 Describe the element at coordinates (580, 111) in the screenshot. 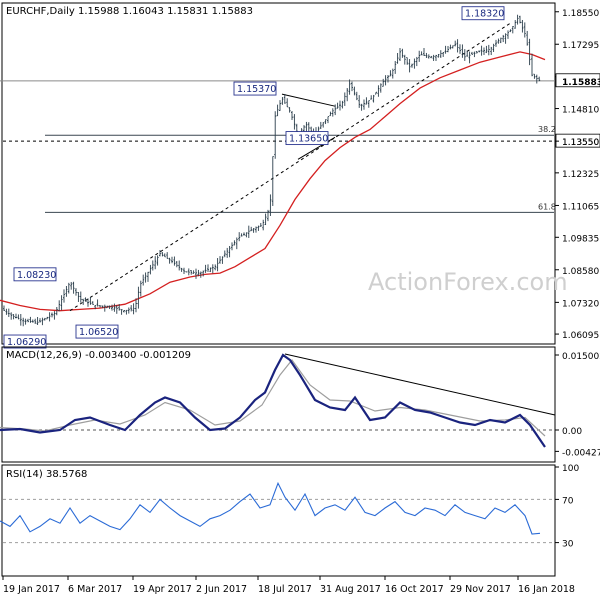

I see `price-y-tick-label: 1.14810` at that location.